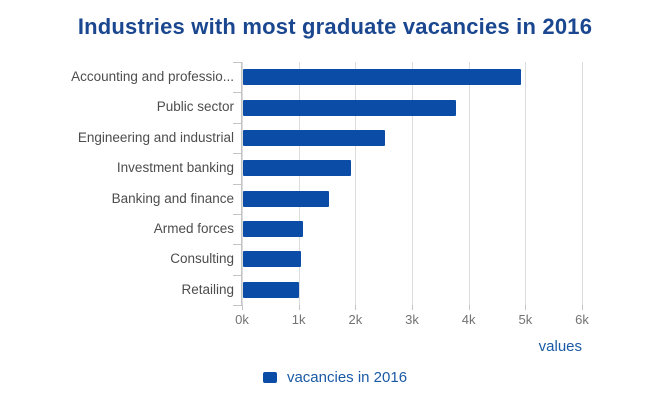 The height and width of the screenshot is (415, 670). What do you see at coordinates (242, 319) in the screenshot?
I see `x-tick-label: 0k` at bounding box center [242, 319].